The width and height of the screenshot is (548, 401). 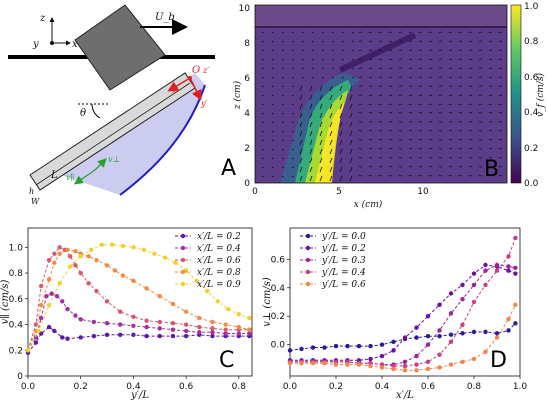 What do you see at coordinates (343, 237) in the screenshot?
I see `legend-label: y′/L = 0.0` at bounding box center [343, 237].